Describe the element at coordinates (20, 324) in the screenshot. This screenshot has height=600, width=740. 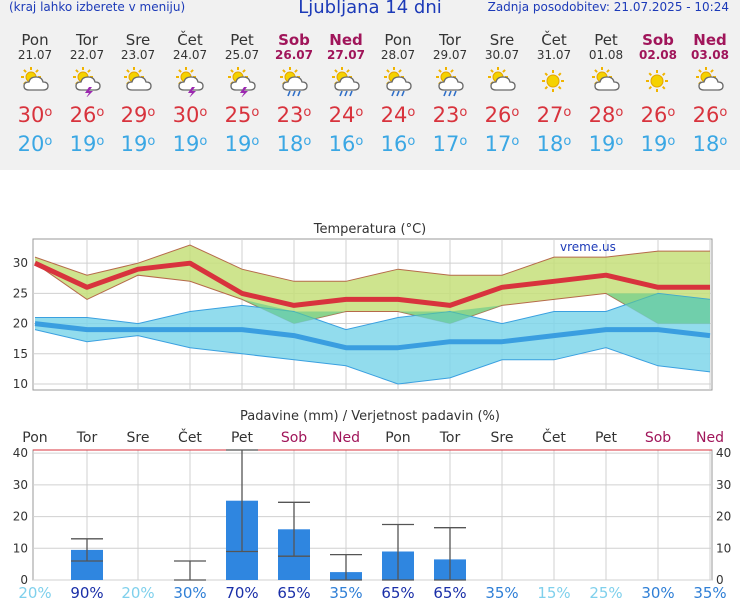
I see `y-tick-label: 20` at that location.